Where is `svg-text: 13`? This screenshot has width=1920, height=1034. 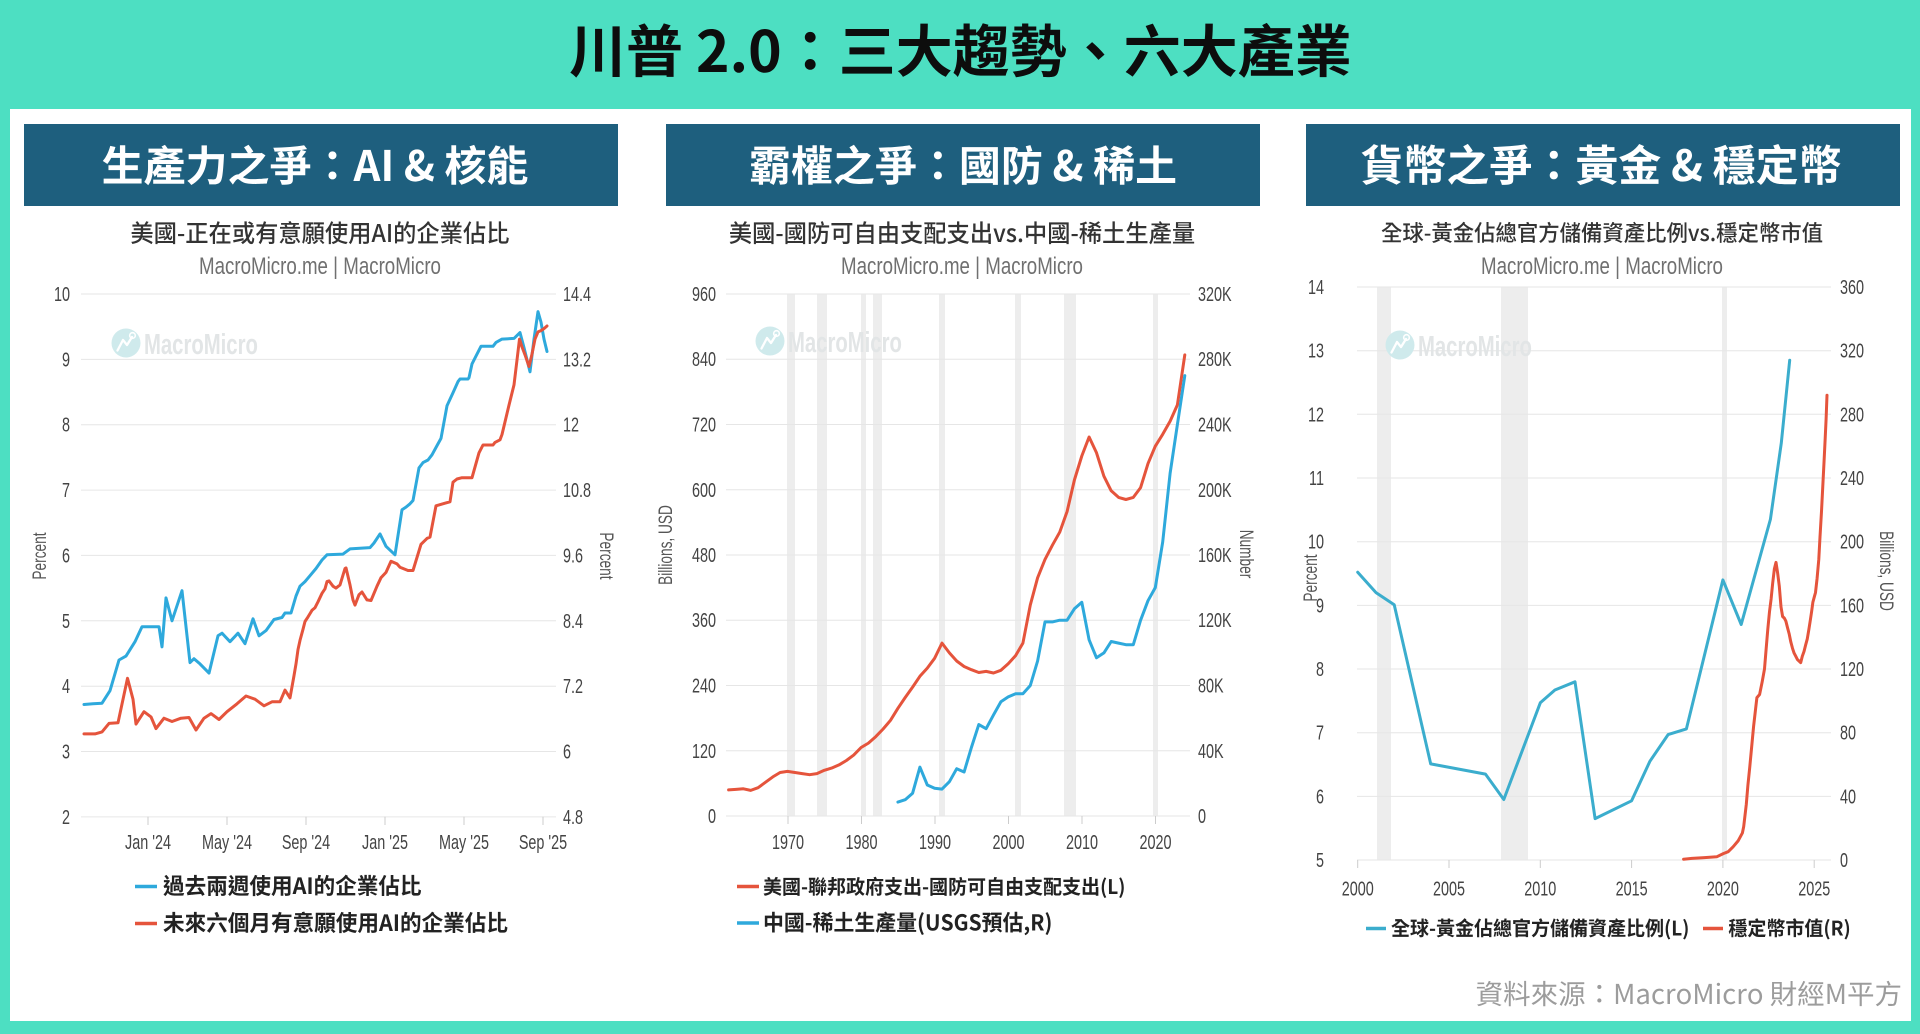
svg-text: 13 is located at coordinates (1316, 350).